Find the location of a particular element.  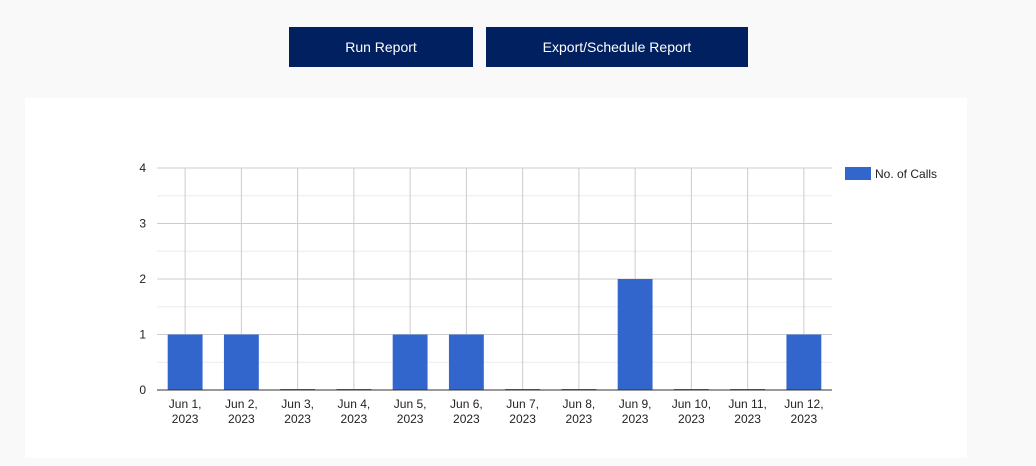

x-tick-label: Jun 10, 2023 is located at coordinates (691, 411).